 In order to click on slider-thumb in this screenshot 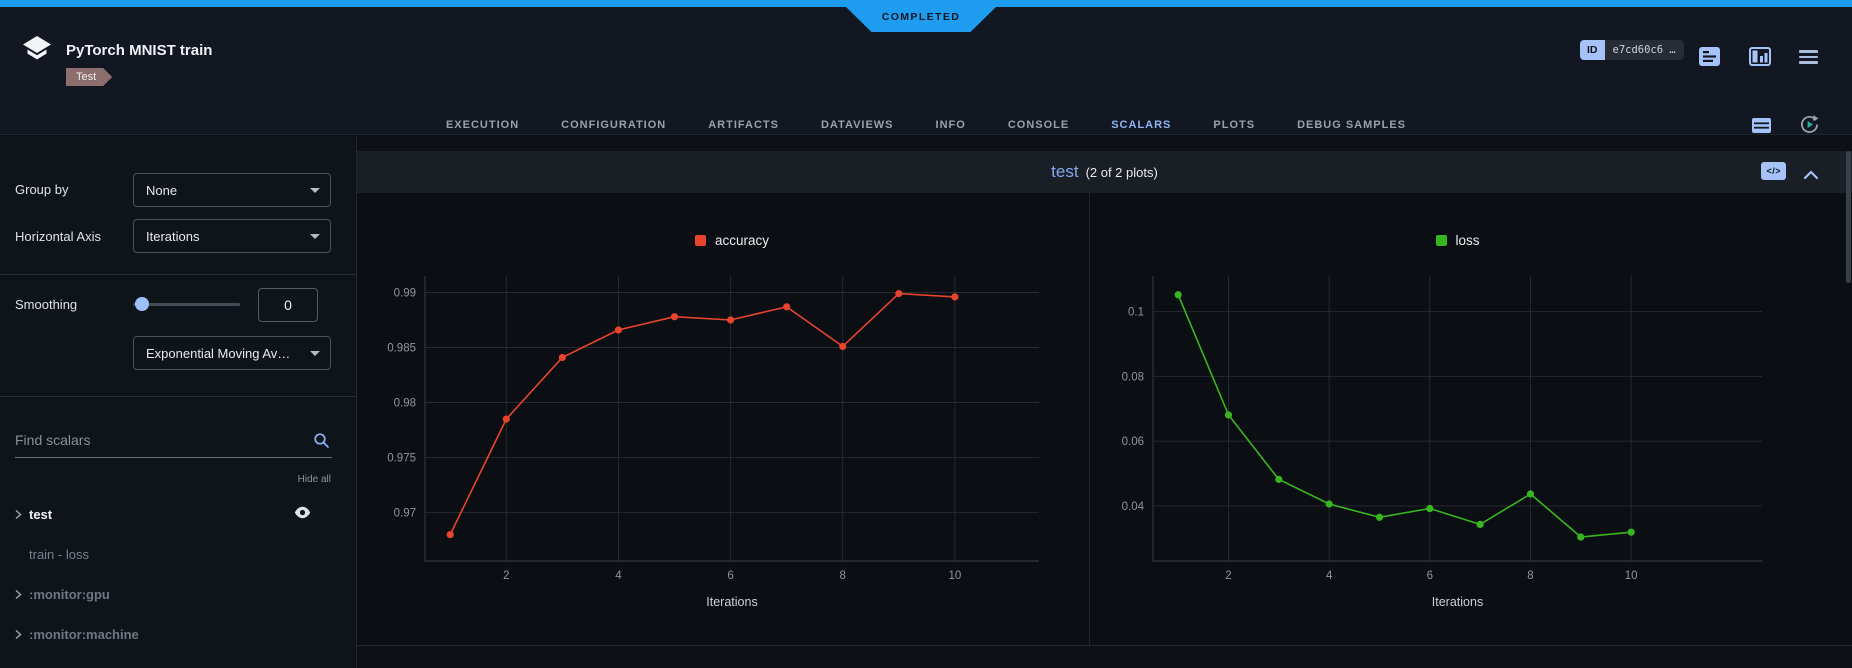, I will do `click(142, 304)`.